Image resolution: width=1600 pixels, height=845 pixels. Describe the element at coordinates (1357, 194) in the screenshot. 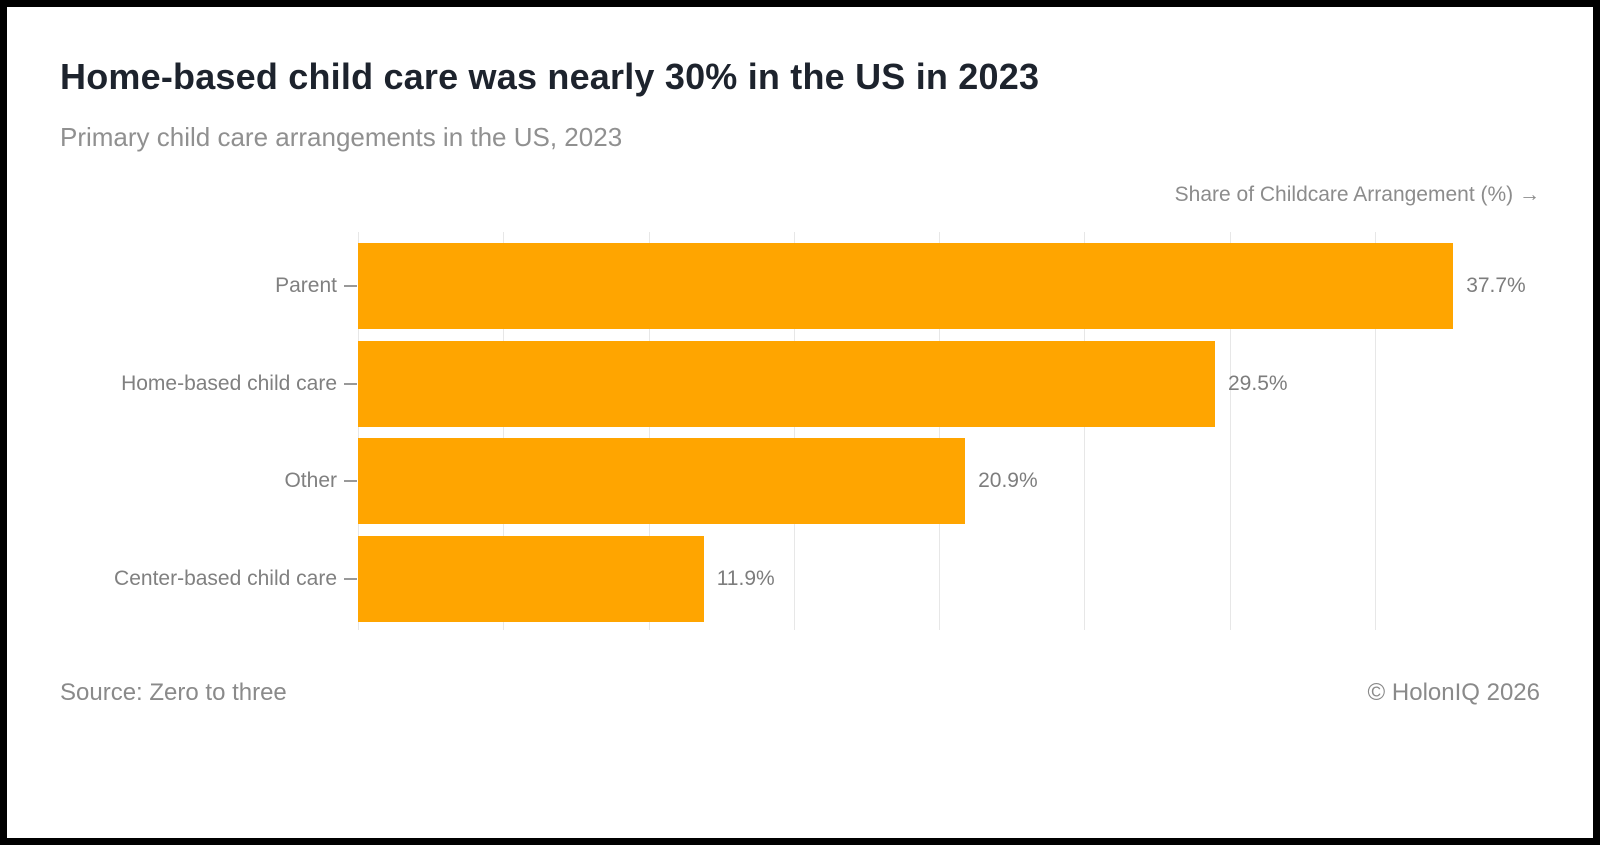

I see `x-axis-label: Share of Childcare Arrangement (%) →` at that location.